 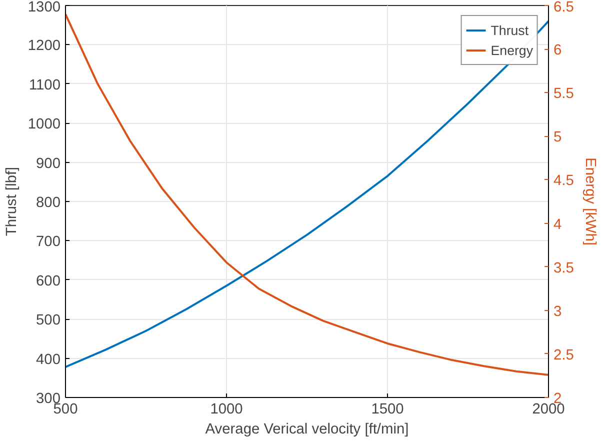 I want to click on y-axis-title: Thrust [lbf], so click(x=12, y=201).